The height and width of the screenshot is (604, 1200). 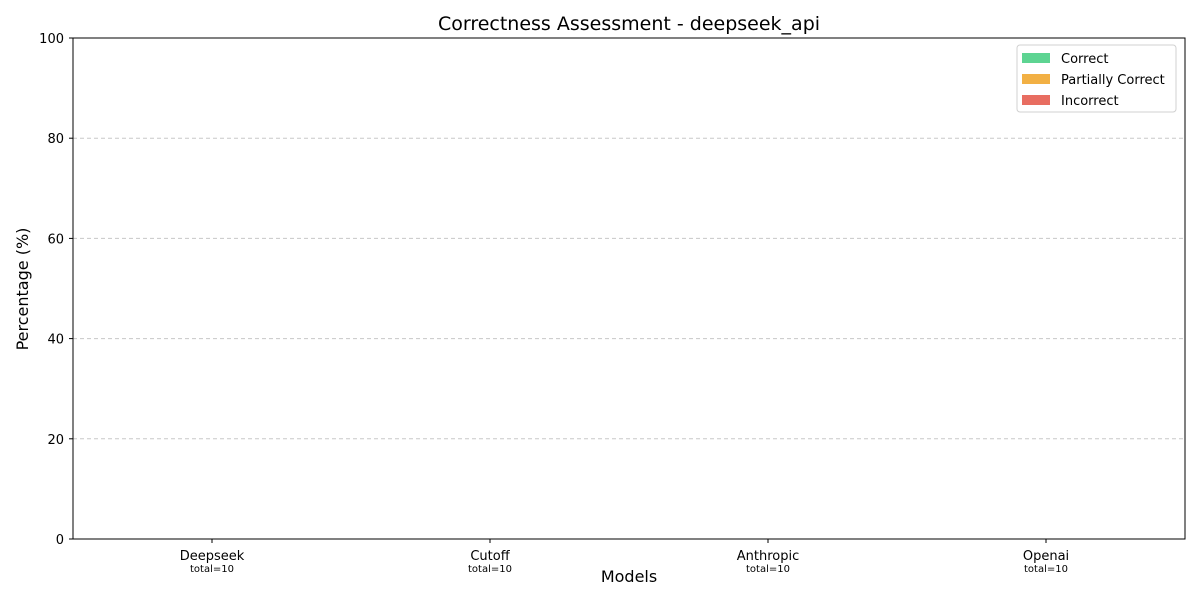 I want to click on y-tick-label: 100, so click(x=51, y=39).